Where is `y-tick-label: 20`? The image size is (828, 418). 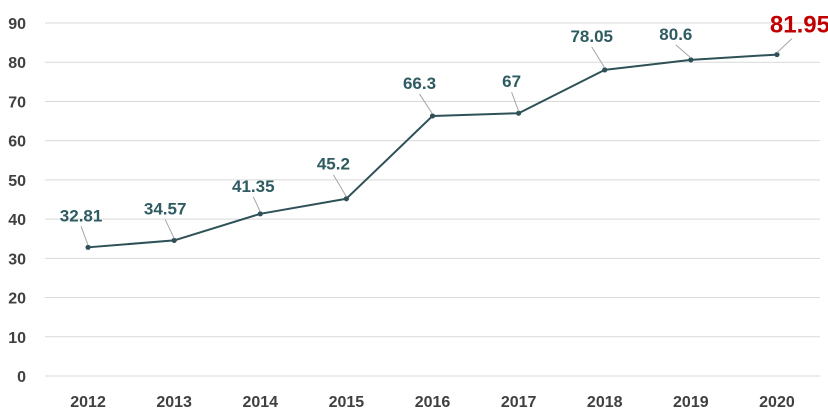 y-tick-label: 20 is located at coordinates (17, 299).